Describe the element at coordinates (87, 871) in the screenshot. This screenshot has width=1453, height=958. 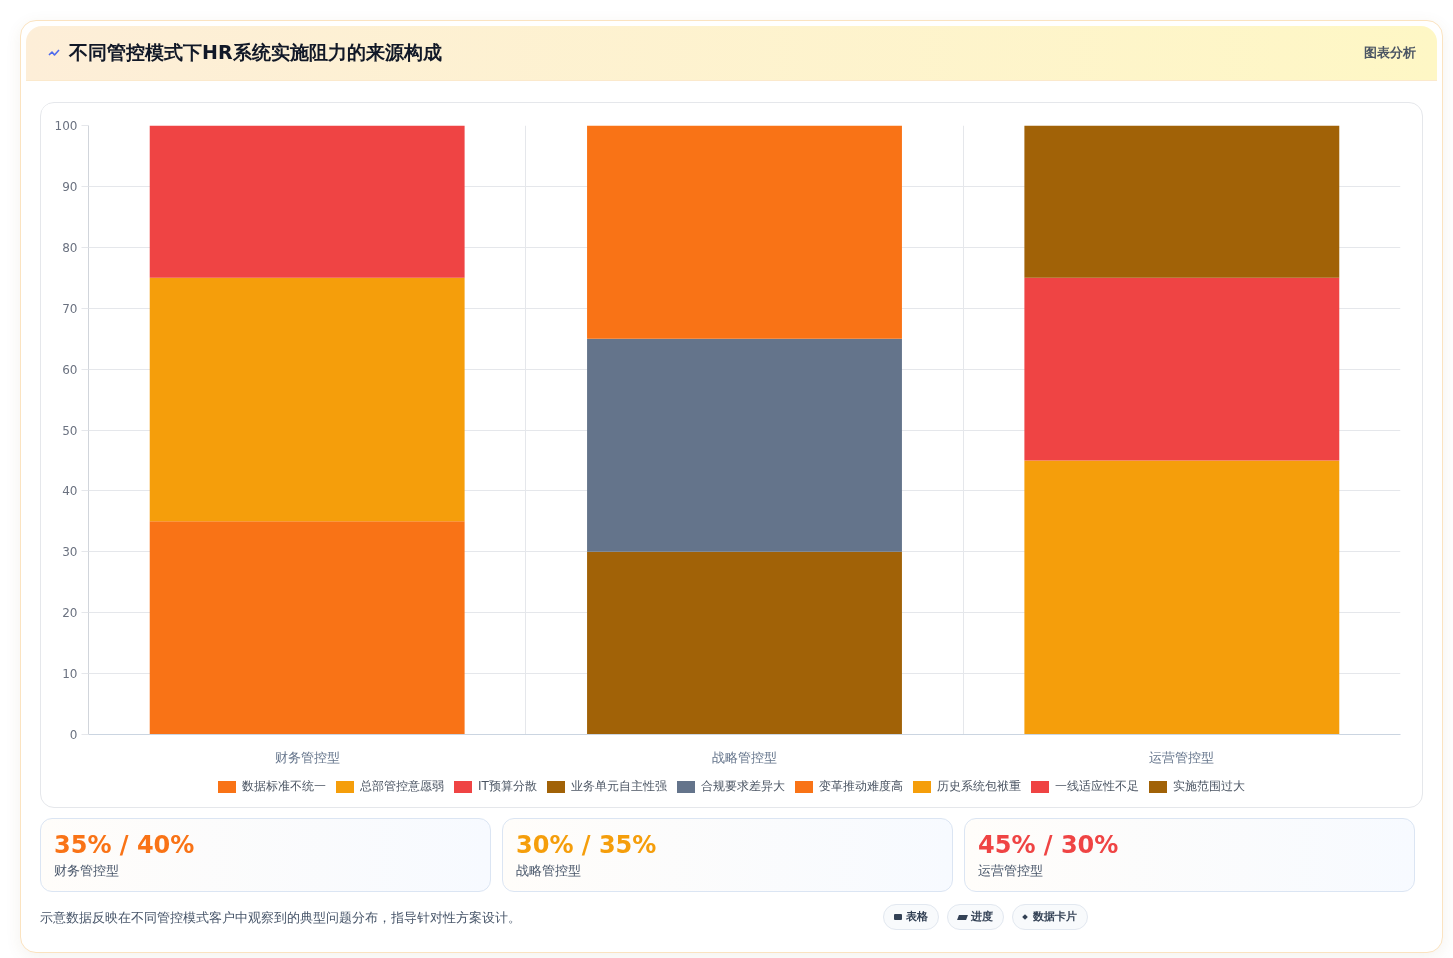
I see `text: 财务管控型` at that location.